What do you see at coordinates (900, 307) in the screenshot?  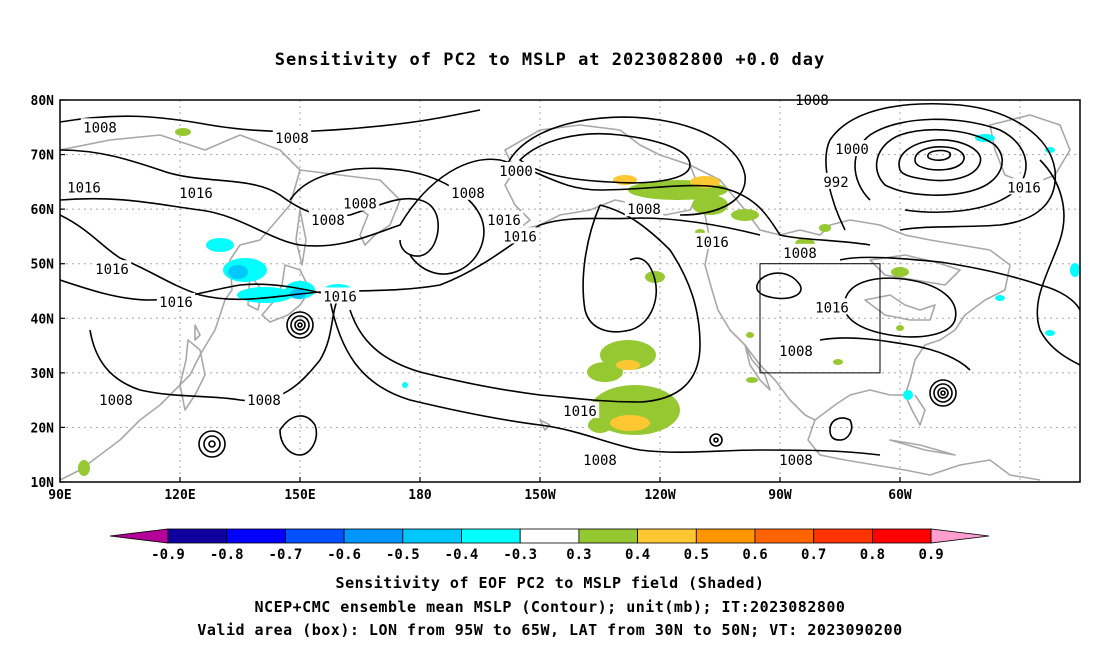 I see `coast-great-lakes` at bounding box center [900, 307].